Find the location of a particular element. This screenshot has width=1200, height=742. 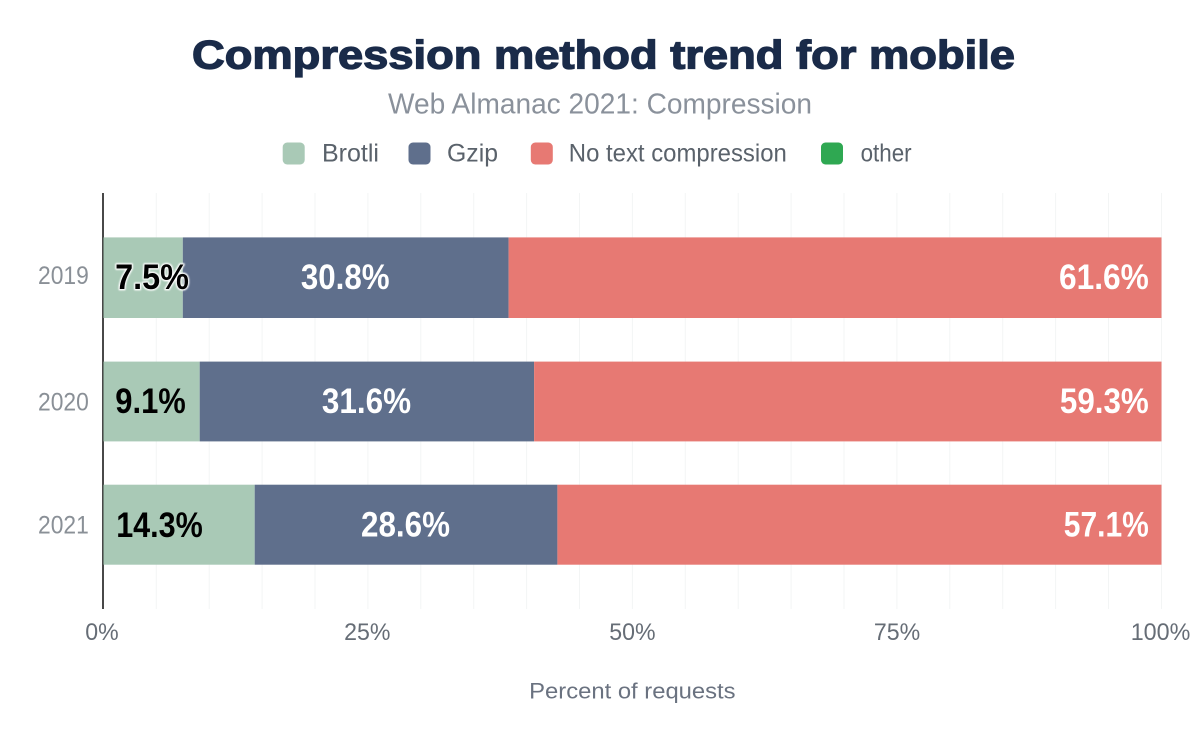

svg-text: 31.6% is located at coordinates (366, 401).